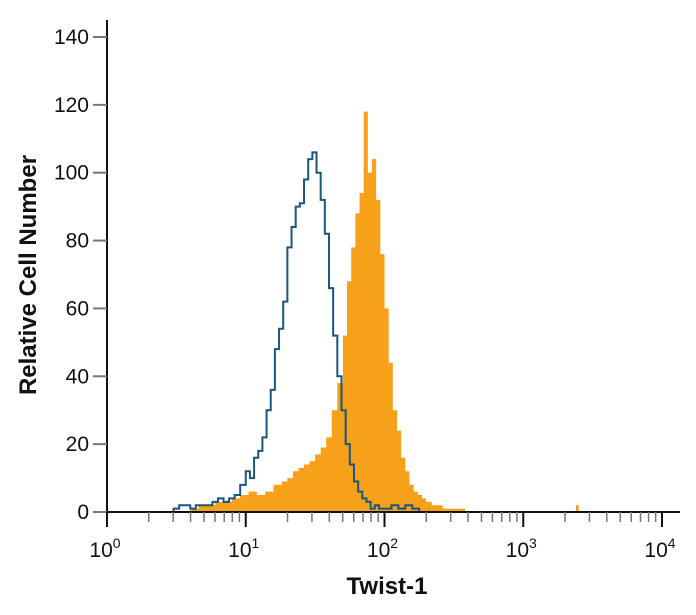 This screenshot has height=615, width=696. Describe the element at coordinates (387, 586) in the screenshot. I see `x-axis-title: Twist-1` at that location.